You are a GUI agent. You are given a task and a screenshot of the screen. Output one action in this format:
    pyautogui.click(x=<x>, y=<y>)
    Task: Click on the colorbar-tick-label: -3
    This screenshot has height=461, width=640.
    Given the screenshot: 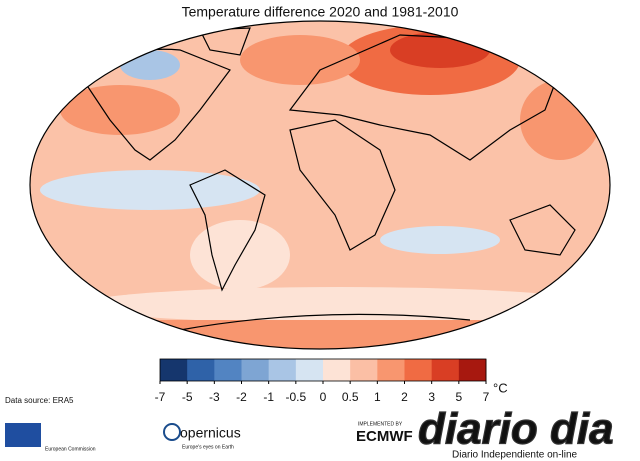 What is the action you would take?
    pyautogui.click(x=214, y=397)
    